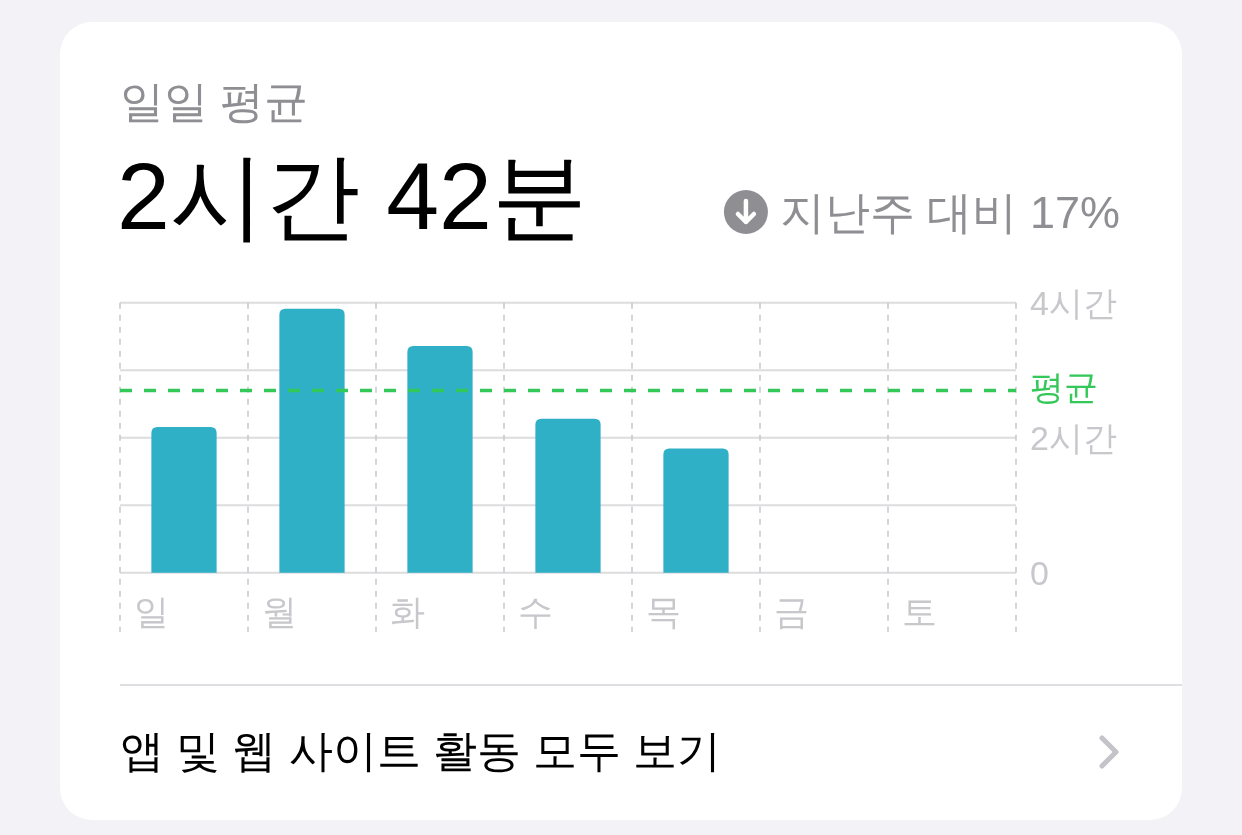 This screenshot has height=835, width=1242. What do you see at coordinates (352, 196) in the screenshot?
I see `subtitle: 2시간 42분` at bounding box center [352, 196].